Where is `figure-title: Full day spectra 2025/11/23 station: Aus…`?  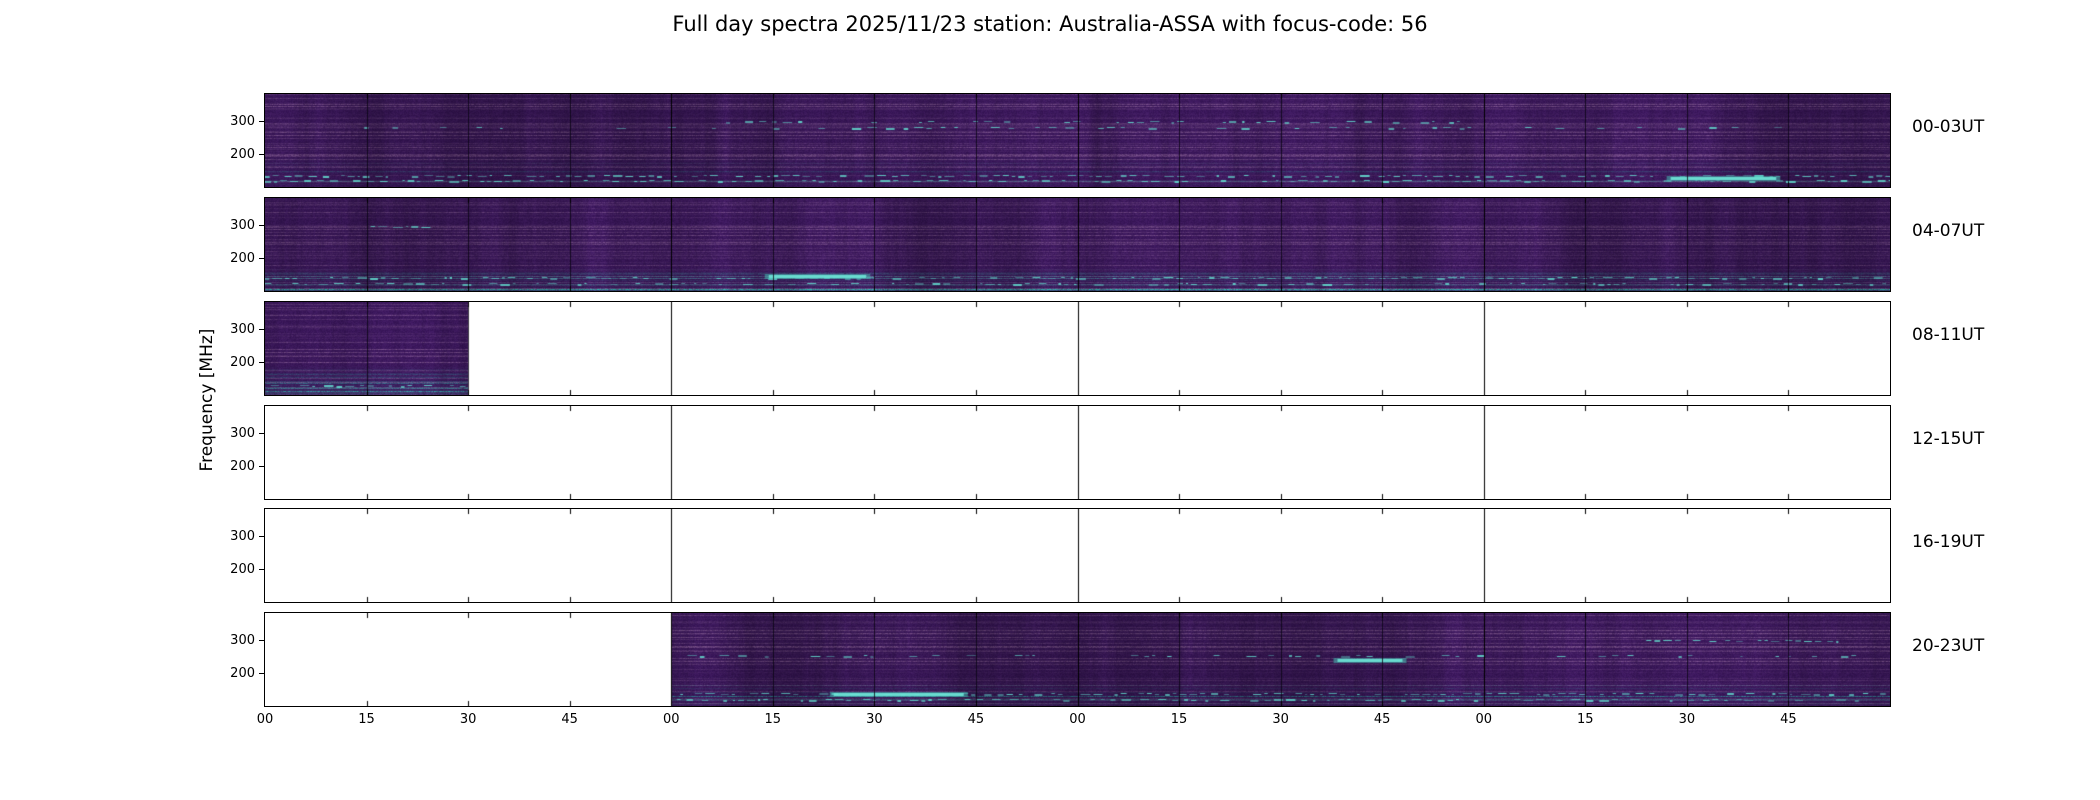 figure-title: Full day spectra 2025/11/23 station: Aus… is located at coordinates (1050, 24).